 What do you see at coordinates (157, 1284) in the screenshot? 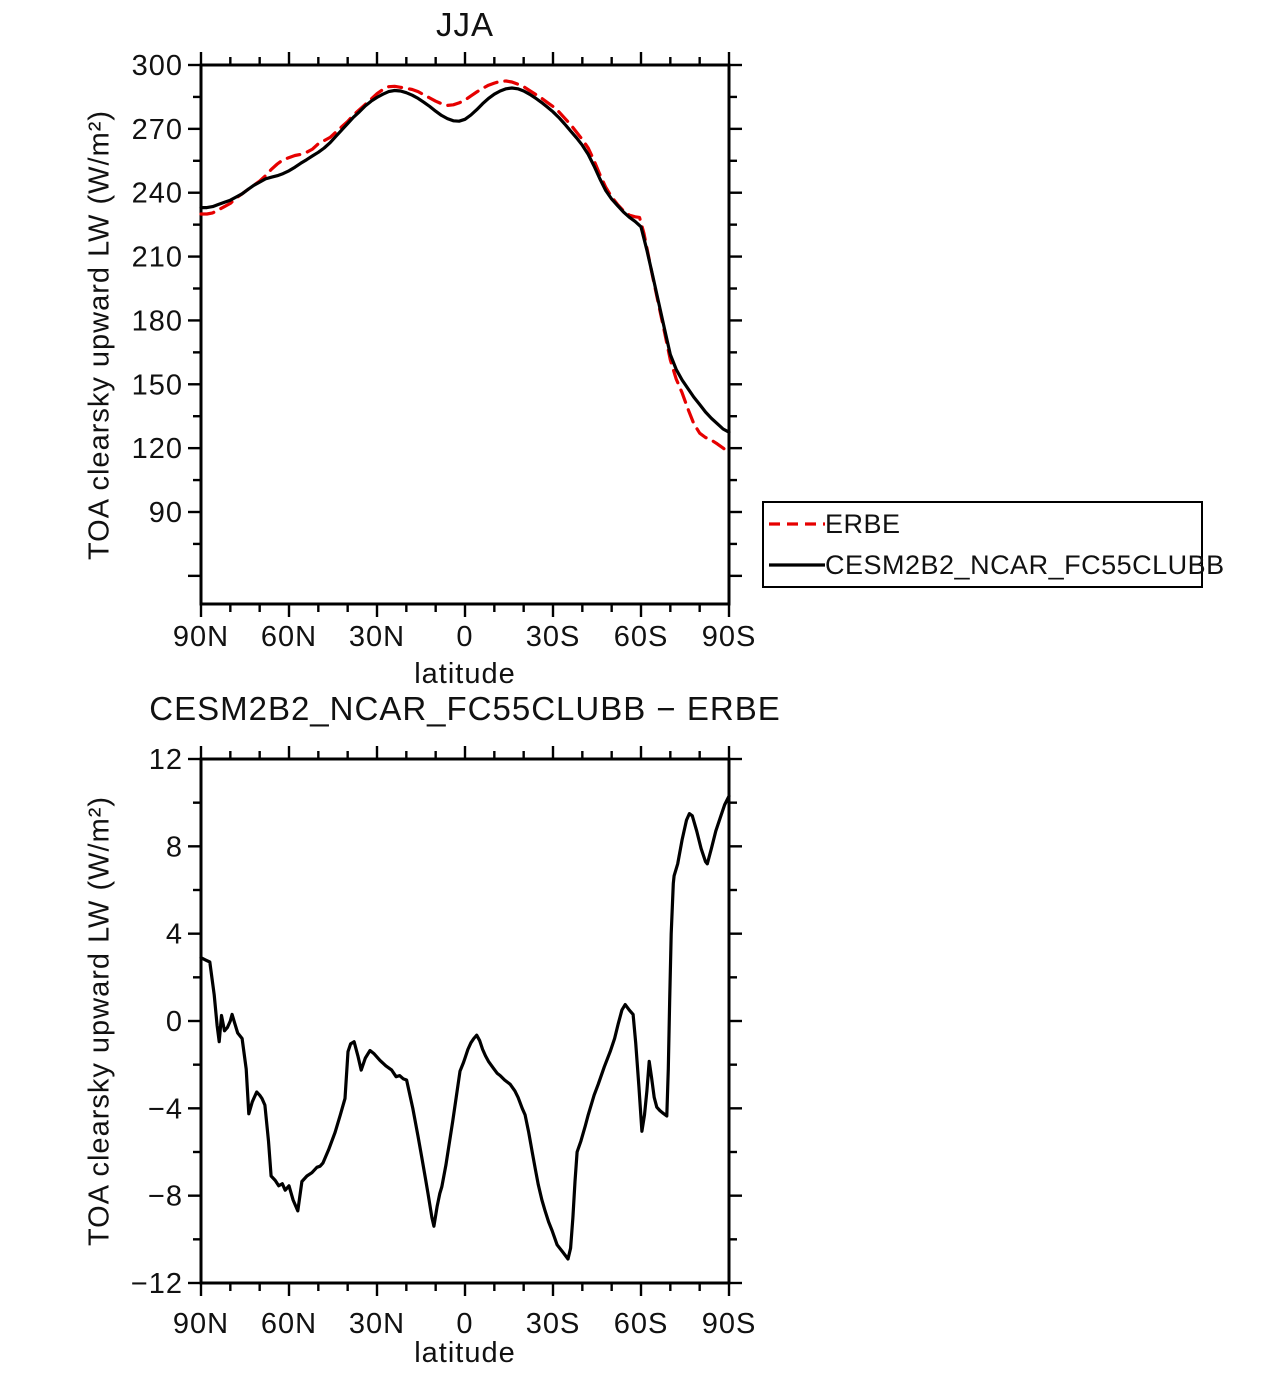
I see `difference-y-tick-label: −12` at bounding box center [157, 1284].